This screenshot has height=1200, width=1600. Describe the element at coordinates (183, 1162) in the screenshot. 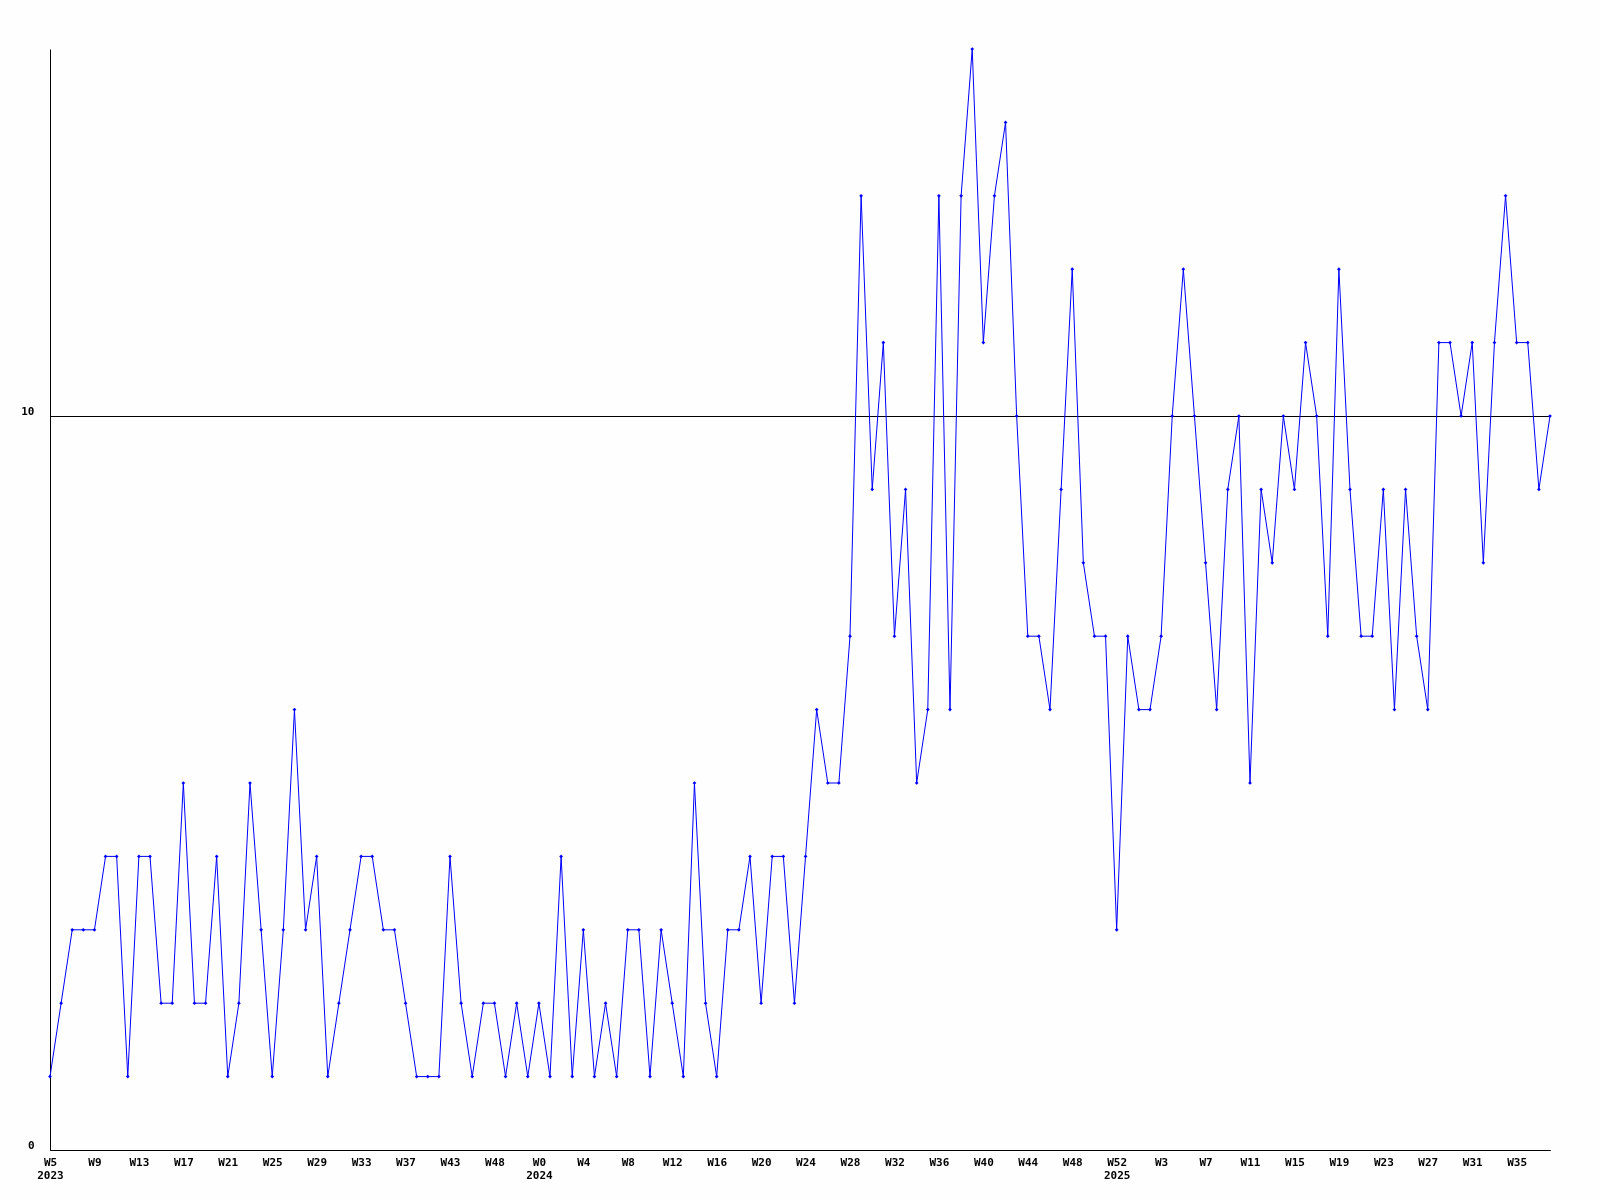

I see `x-tick-label: W17` at that location.